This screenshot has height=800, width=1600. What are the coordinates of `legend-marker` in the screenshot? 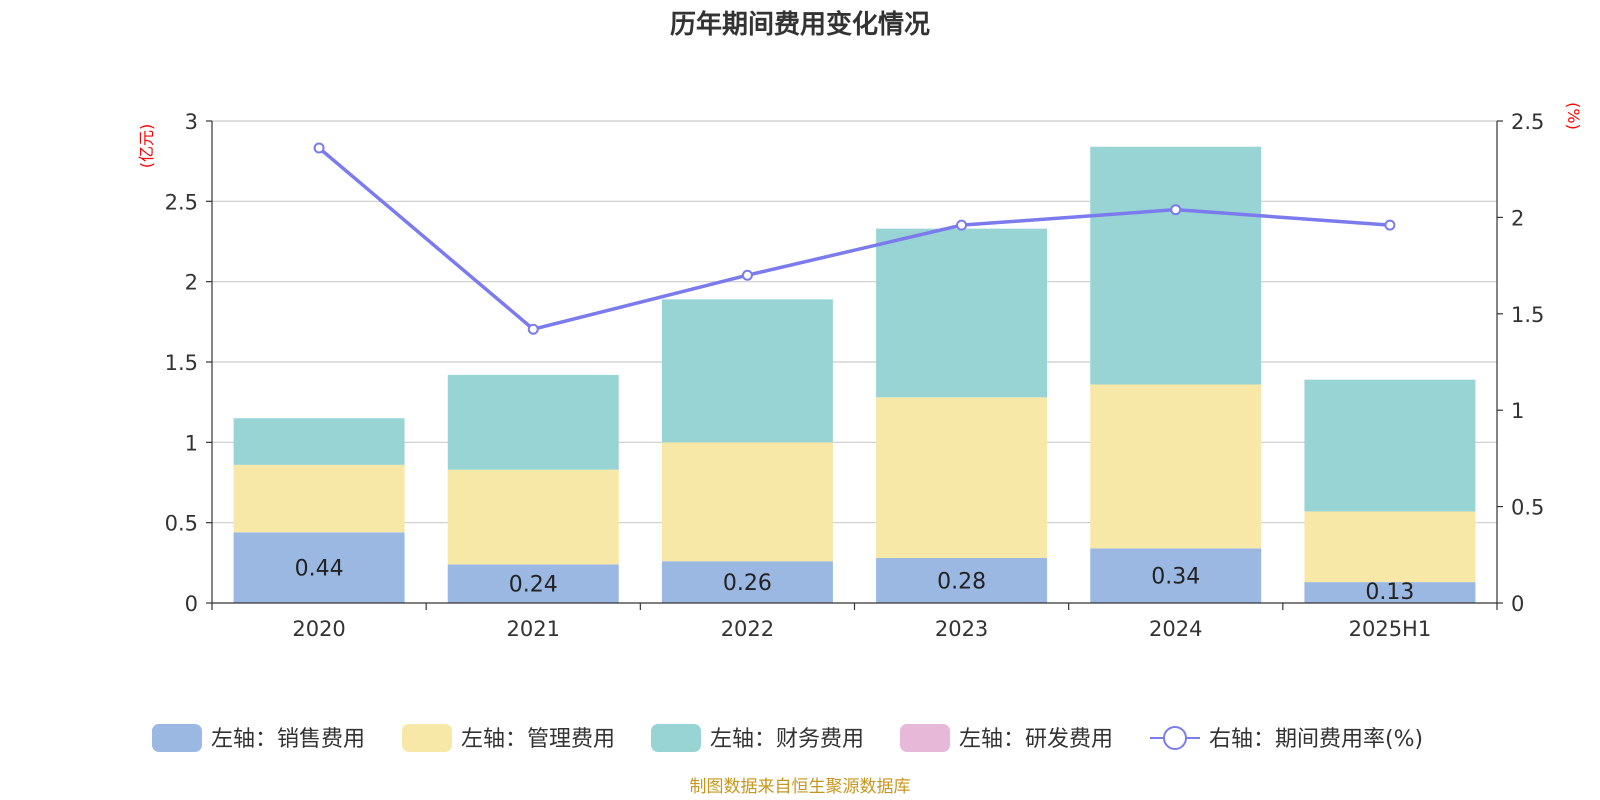 It's located at (1175, 738).